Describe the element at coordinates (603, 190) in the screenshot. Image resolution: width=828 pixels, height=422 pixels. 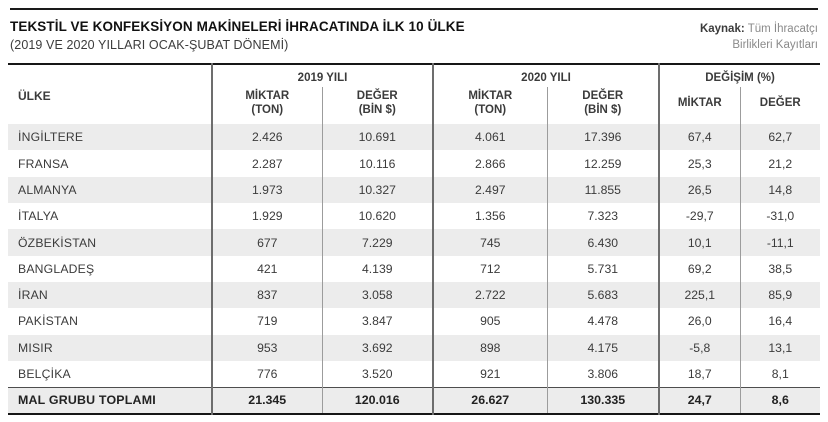
I see `value-cell: 11.855` at that location.